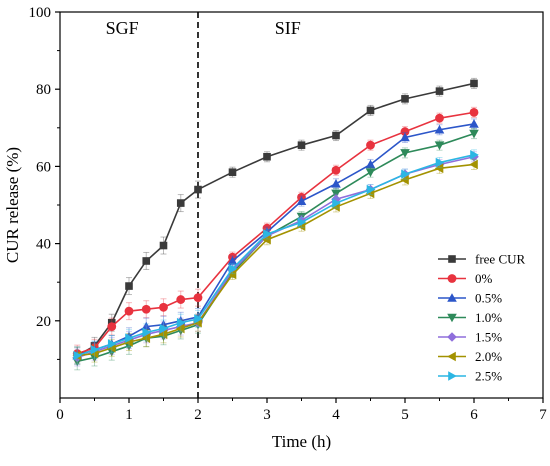 The height and width of the screenshot is (466, 550). I want to click on legend: free CUR 0% 0.5% 1.0% 1.5% 2.0% 2.5%, so click(482, 318).